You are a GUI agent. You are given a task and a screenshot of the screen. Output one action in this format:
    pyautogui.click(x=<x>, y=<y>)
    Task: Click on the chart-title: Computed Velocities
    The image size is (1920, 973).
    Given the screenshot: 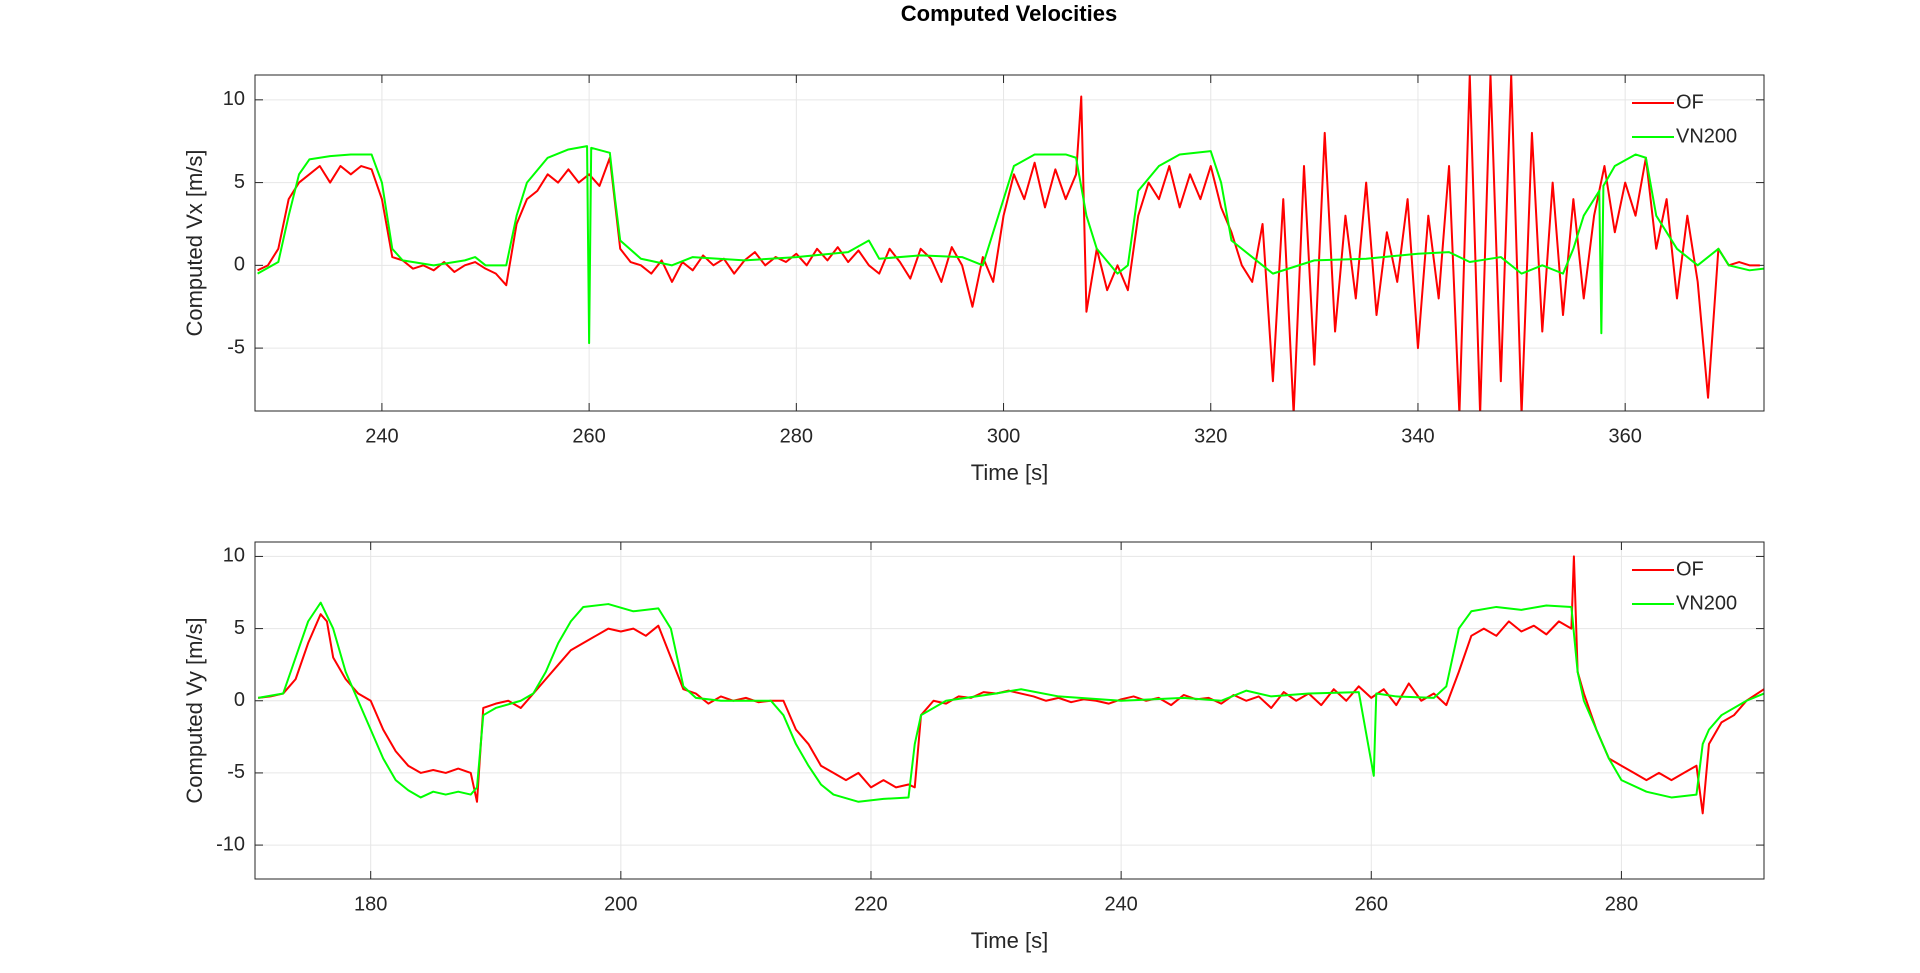 What is the action you would take?
    pyautogui.click(x=1009, y=13)
    